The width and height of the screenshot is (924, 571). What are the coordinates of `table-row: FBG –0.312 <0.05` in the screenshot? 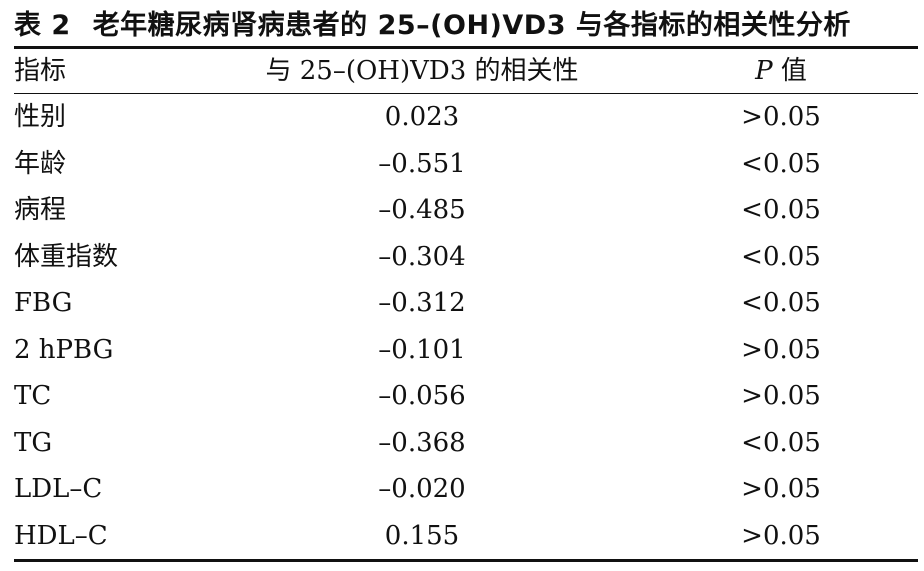 It's located at (466, 303).